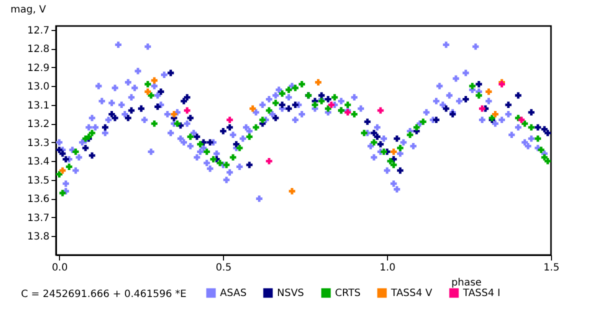  Describe the element at coordinates (38, 124) in the screenshot. I see `y-tick-label: 13.2` at that location.